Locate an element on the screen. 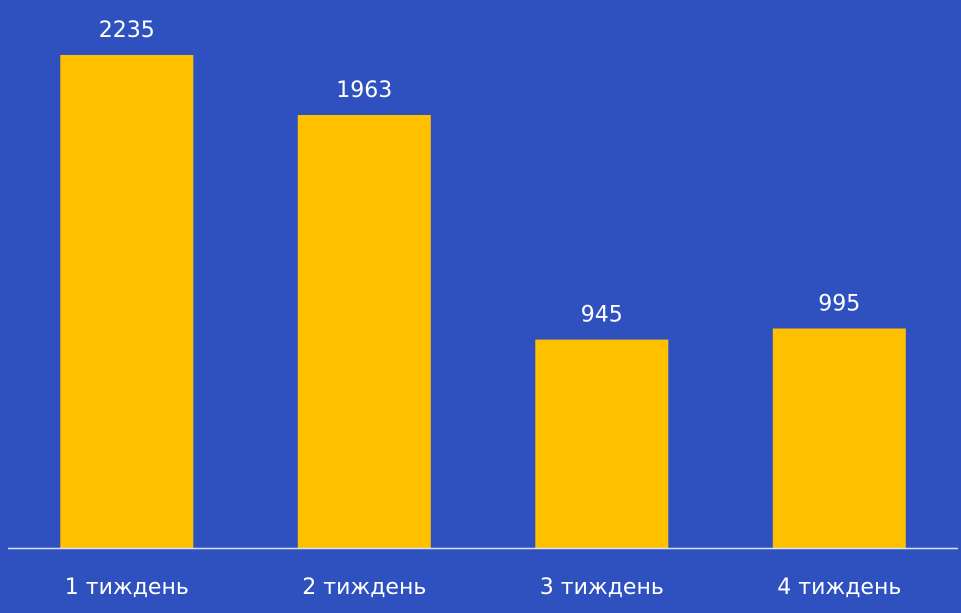 The image size is (961, 613). category-label-1: 1 тиждень is located at coordinates (127, 587).